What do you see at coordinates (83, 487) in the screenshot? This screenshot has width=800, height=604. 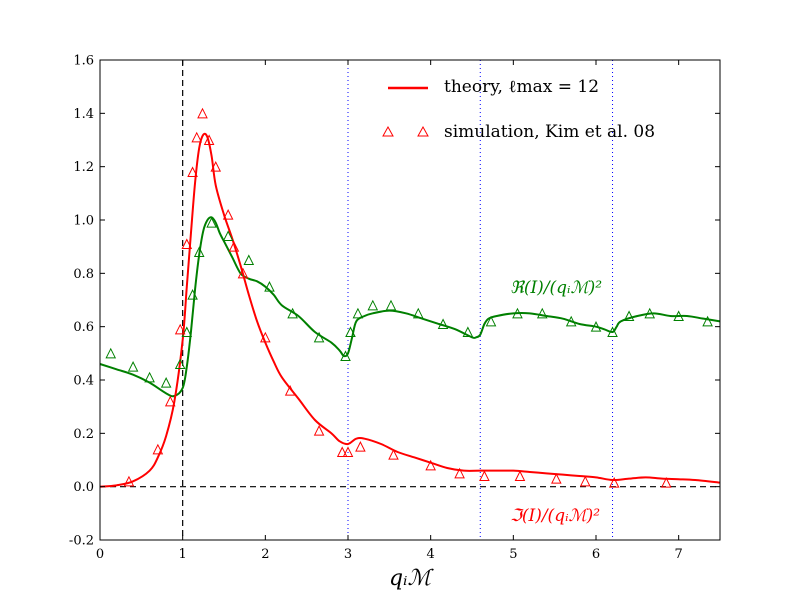 I see `y-tick-label-1: 0.0` at bounding box center [83, 487].